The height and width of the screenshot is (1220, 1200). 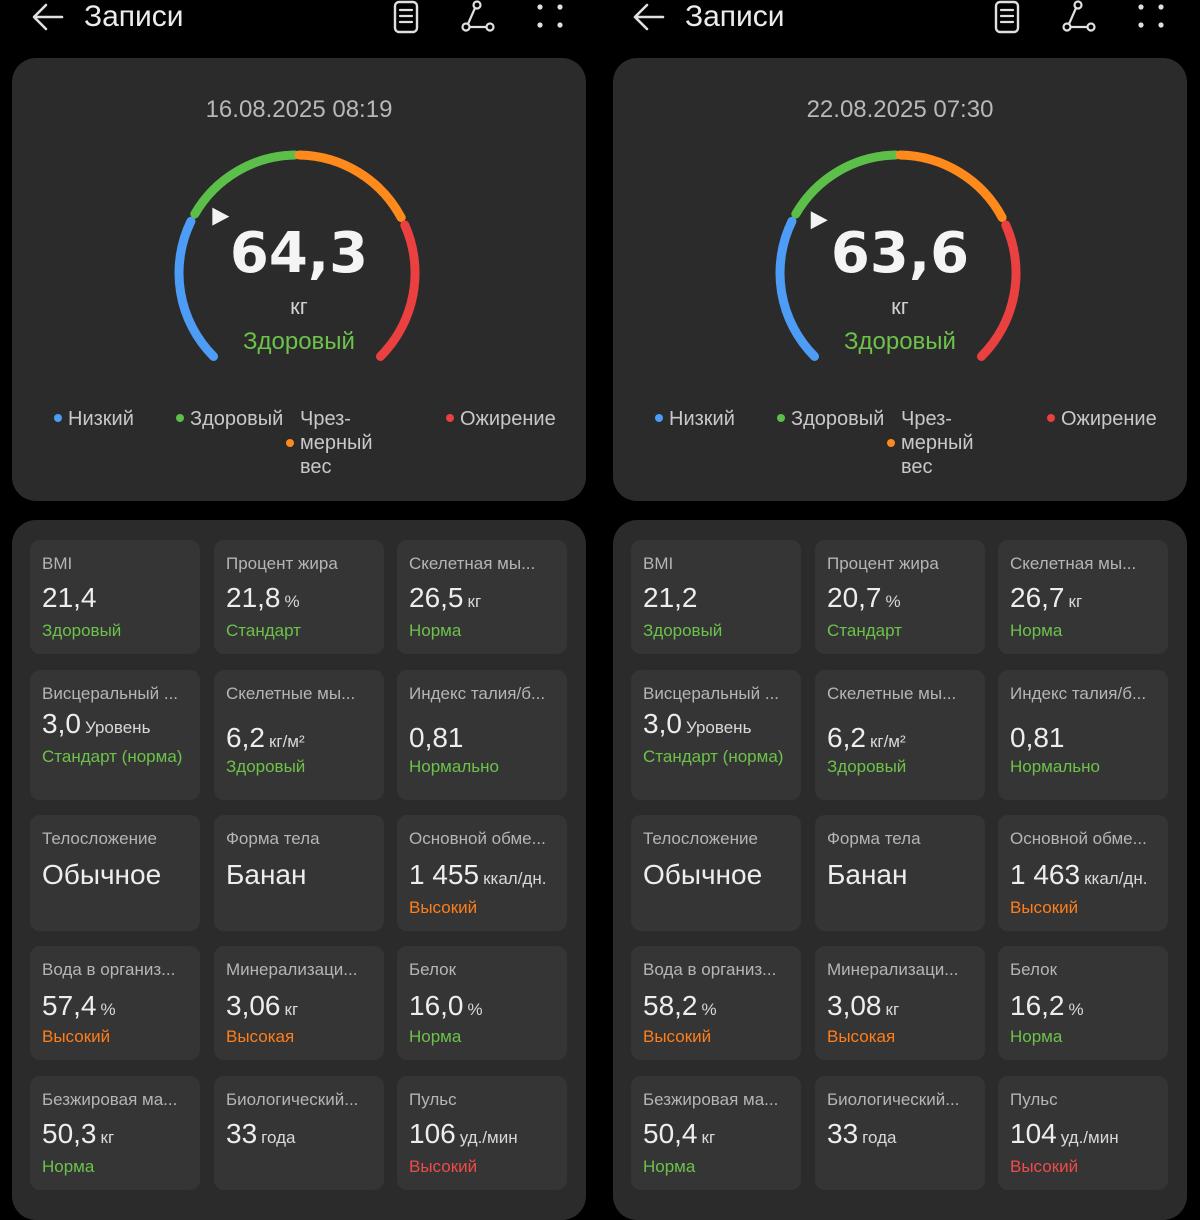 I want to click on metric-tile: Вода в организ... 58,2% Высокий, so click(x=716, y=1003).